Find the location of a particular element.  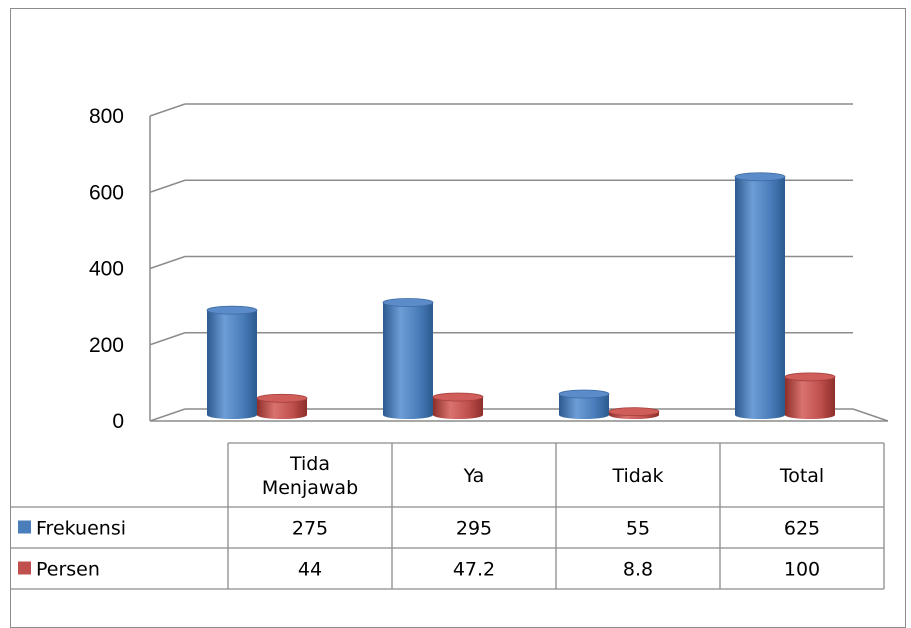

legend-key-persen is located at coordinates (24, 568).